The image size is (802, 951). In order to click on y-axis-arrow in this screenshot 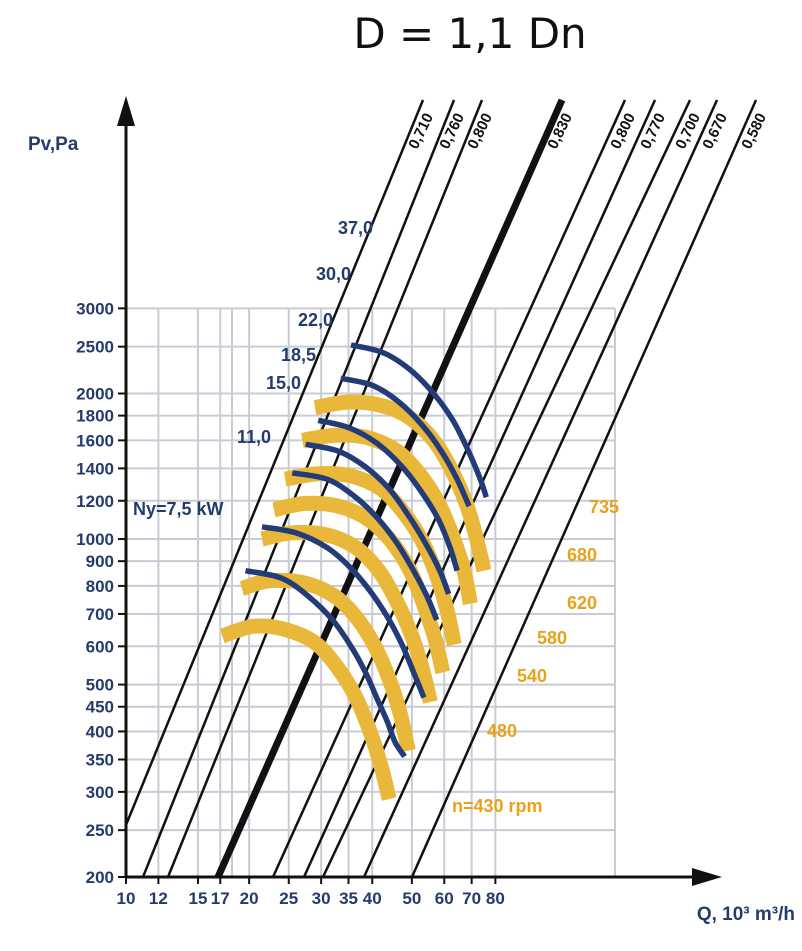, I will do `click(126, 111)`.